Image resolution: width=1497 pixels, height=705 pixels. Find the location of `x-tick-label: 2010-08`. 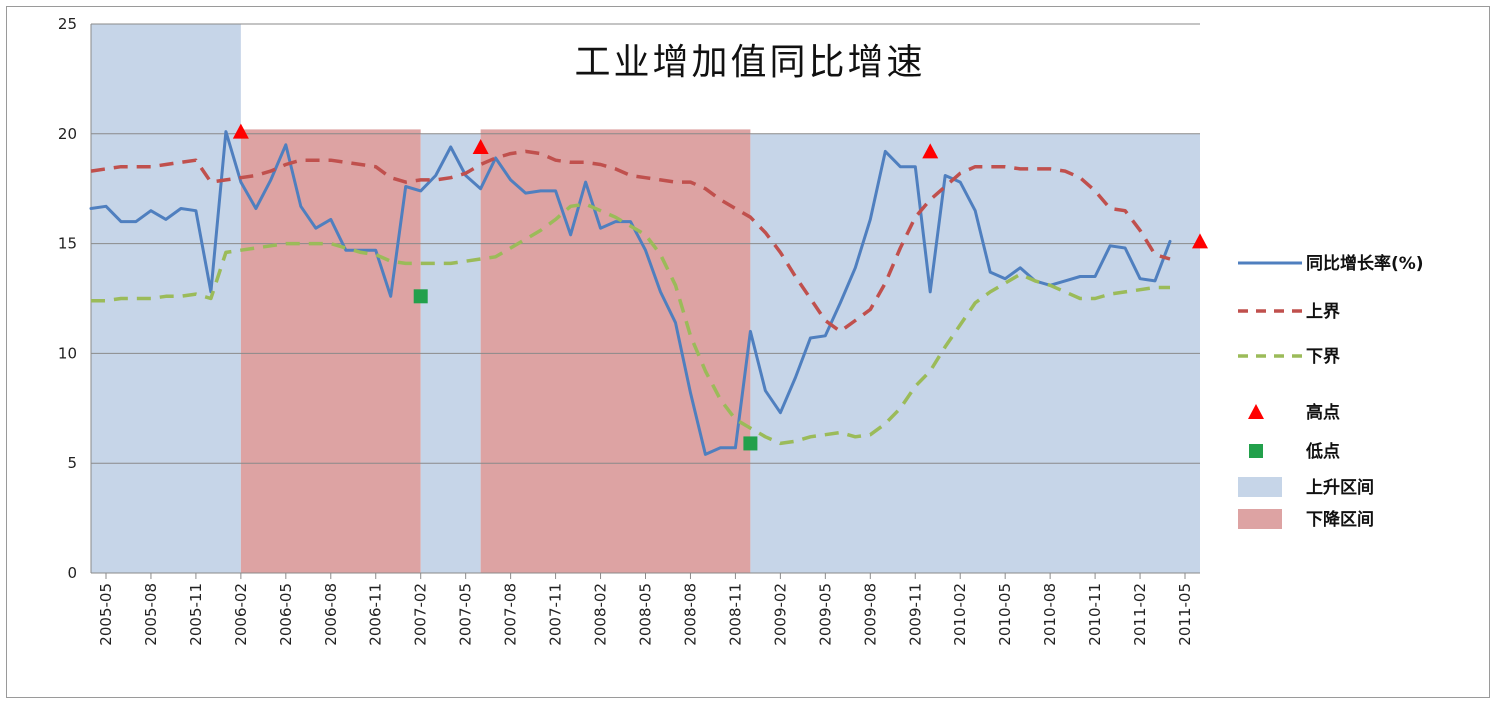

x-tick-label: 2010-08 is located at coordinates (1050, 614).